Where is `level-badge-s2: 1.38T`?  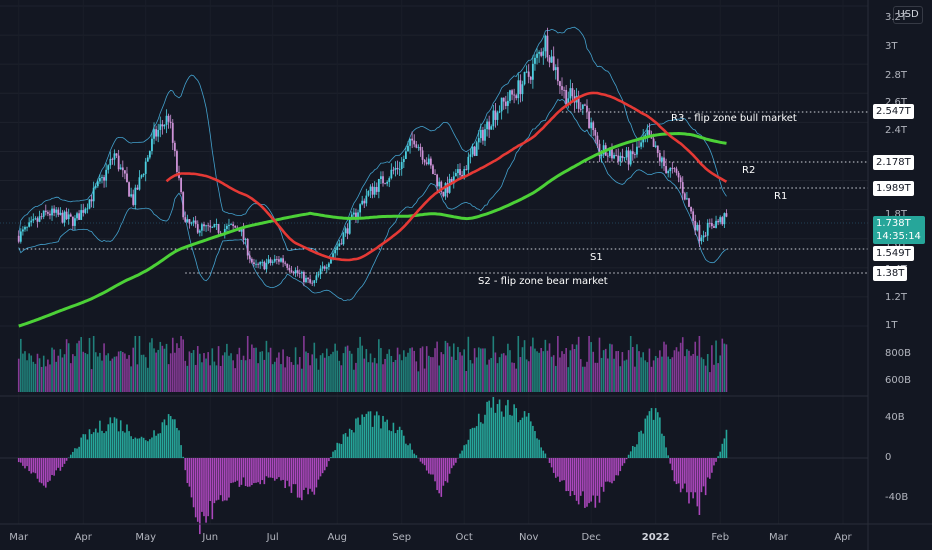 level-badge-s2: 1.38T is located at coordinates (890, 273).